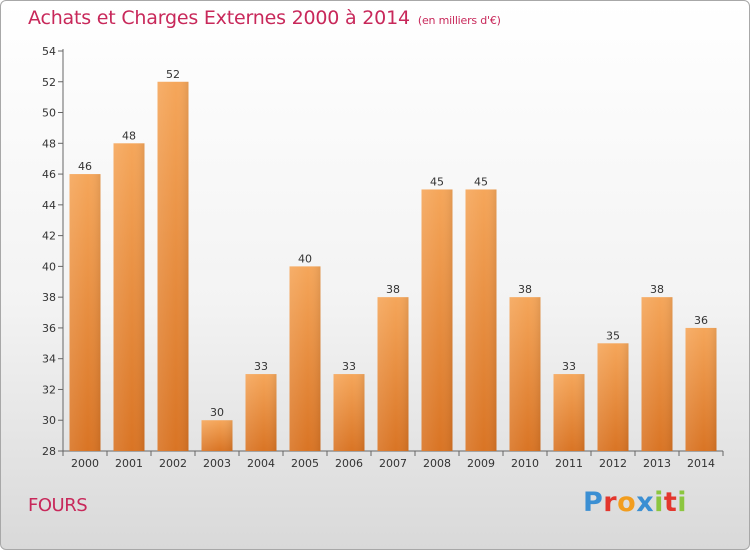 Image resolution: width=750 pixels, height=550 pixels. Describe the element at coordinates (49, 420) in the screenshot. I see `y-tick-label: 30` at that location.